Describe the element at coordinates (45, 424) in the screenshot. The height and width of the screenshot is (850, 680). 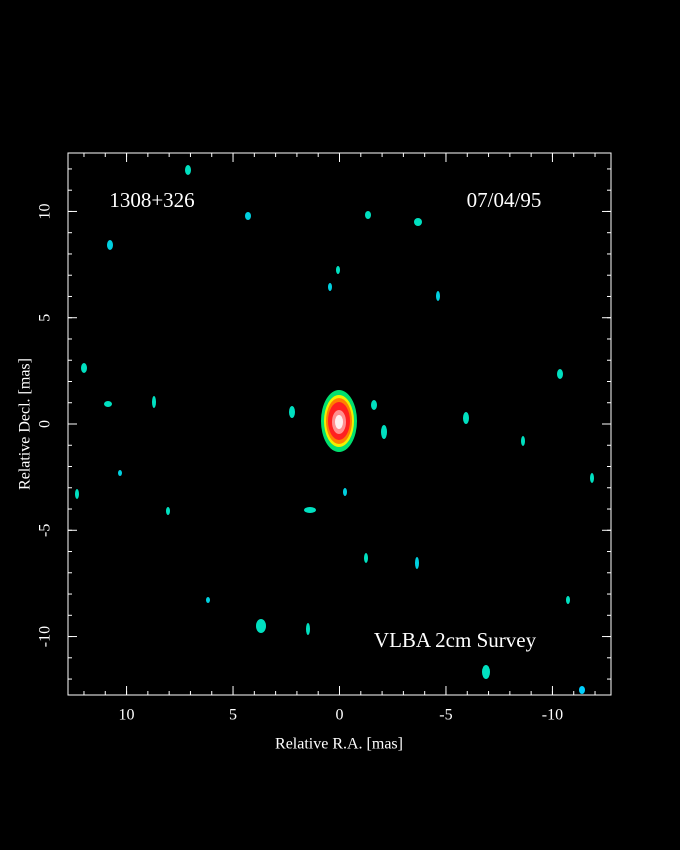
I see `y-tick-label: 0` at that location.